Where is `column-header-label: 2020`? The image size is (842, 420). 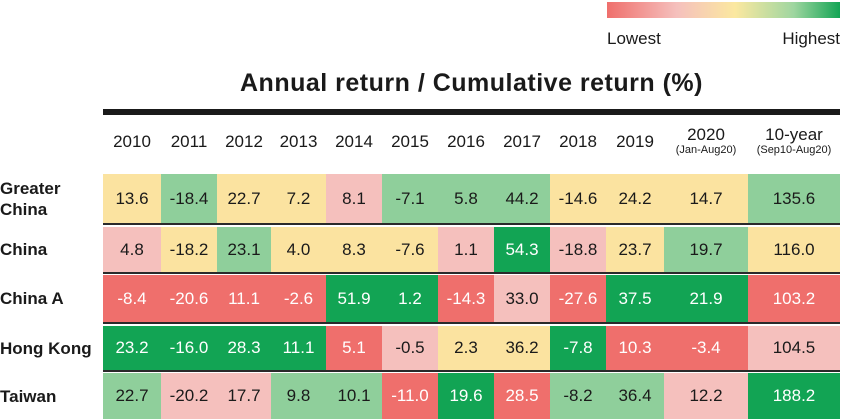 column-header-label: 2020 is located at coordinates (706, 134).